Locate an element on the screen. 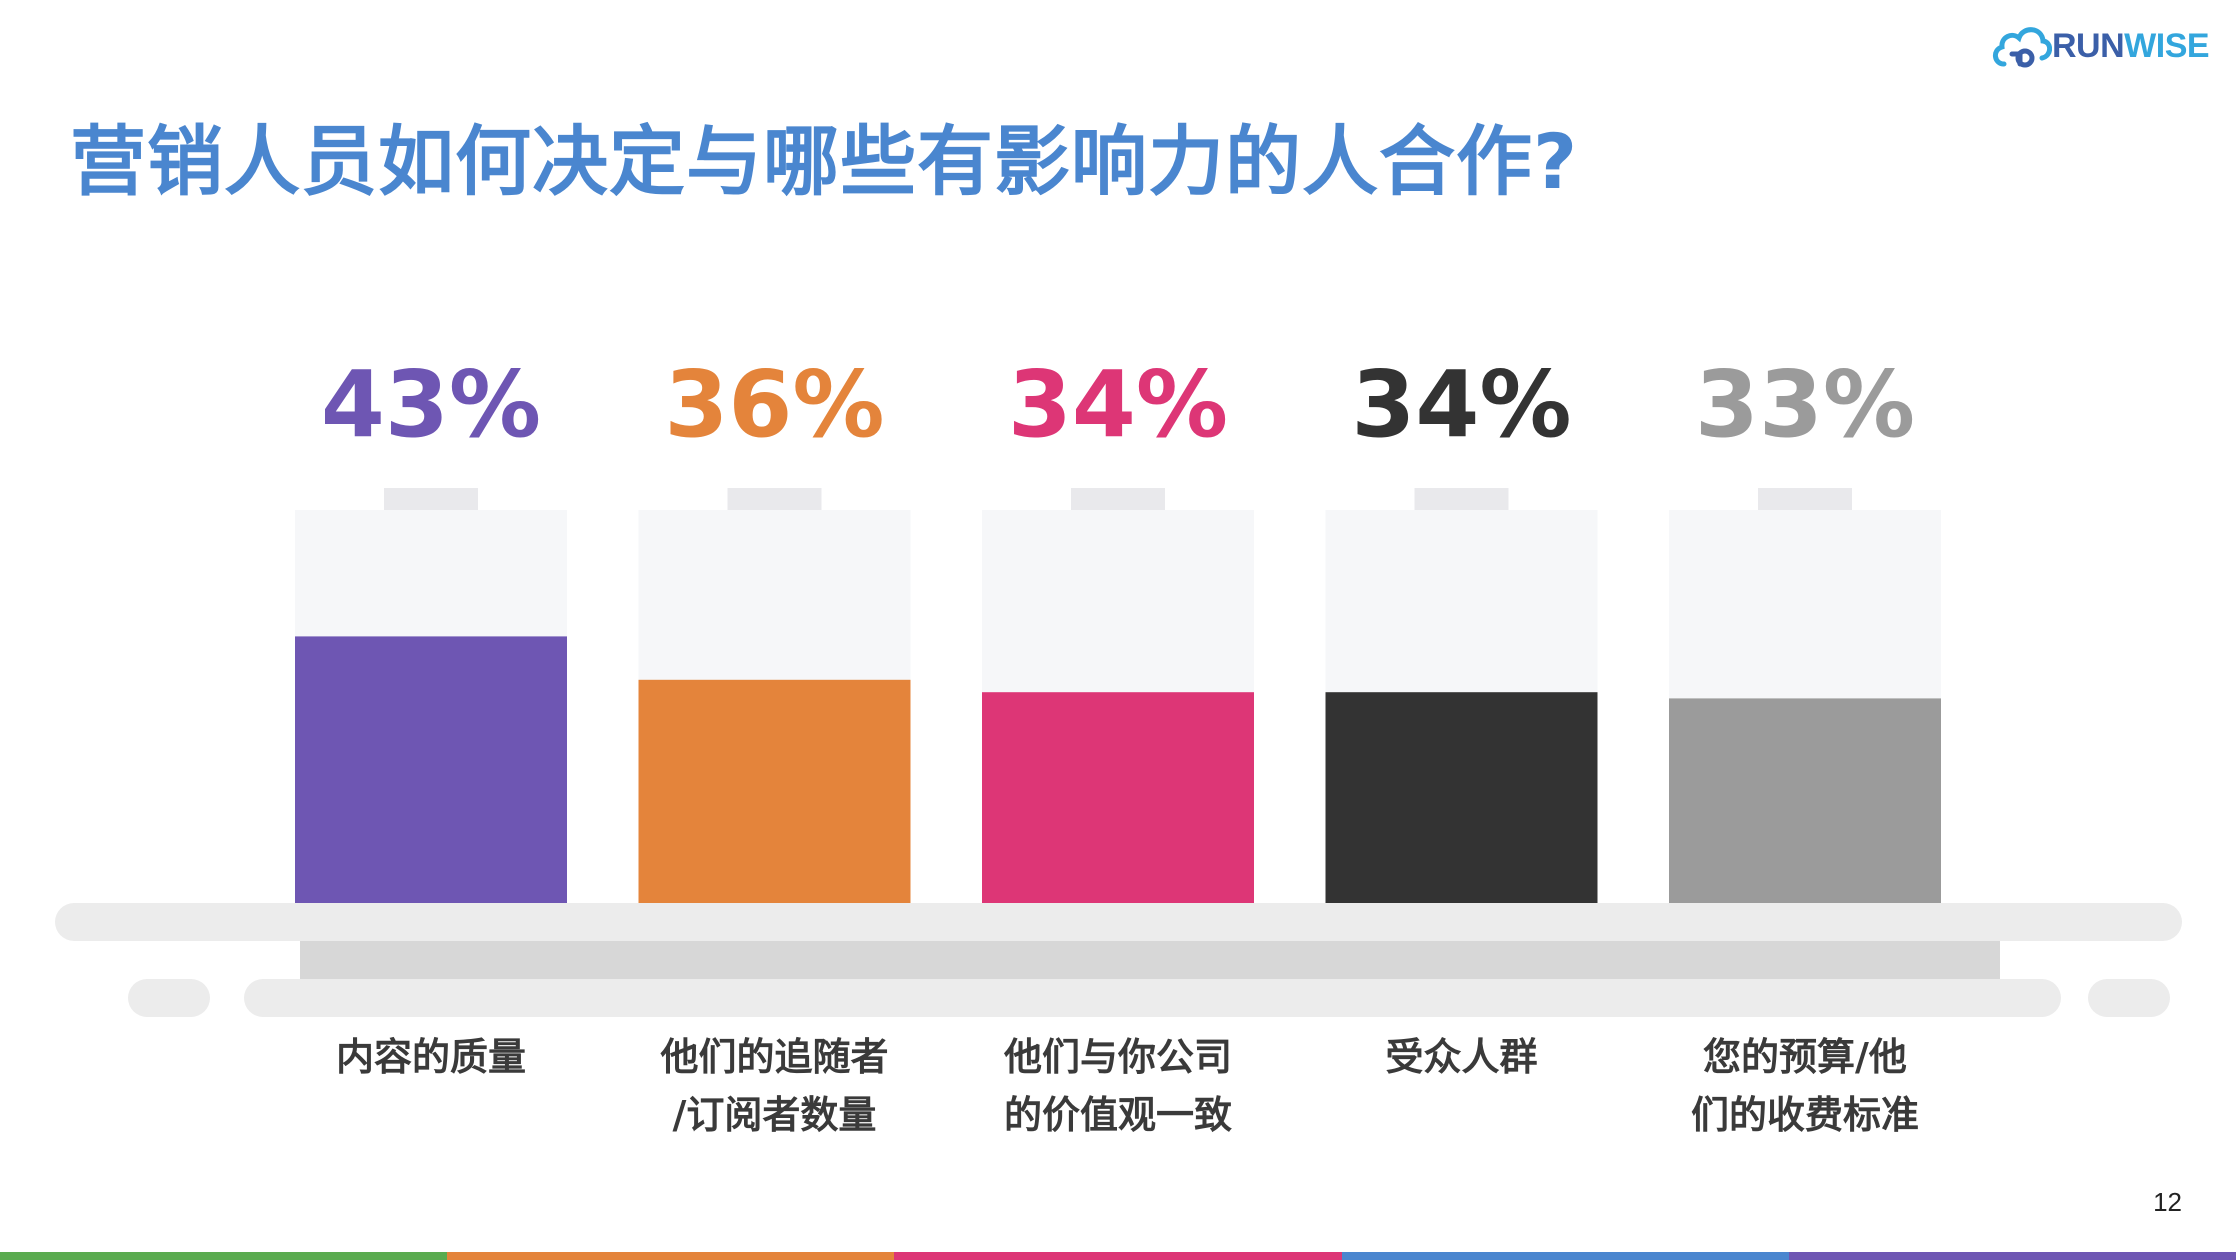  value-label: 33% is located at coordinates (1805, 404).